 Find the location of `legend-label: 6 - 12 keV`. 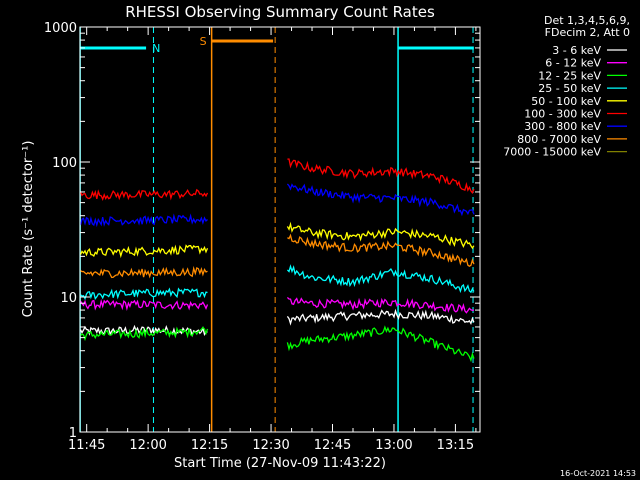

legend-label: 6 - 12 keV is located at coordinates (573, 63).